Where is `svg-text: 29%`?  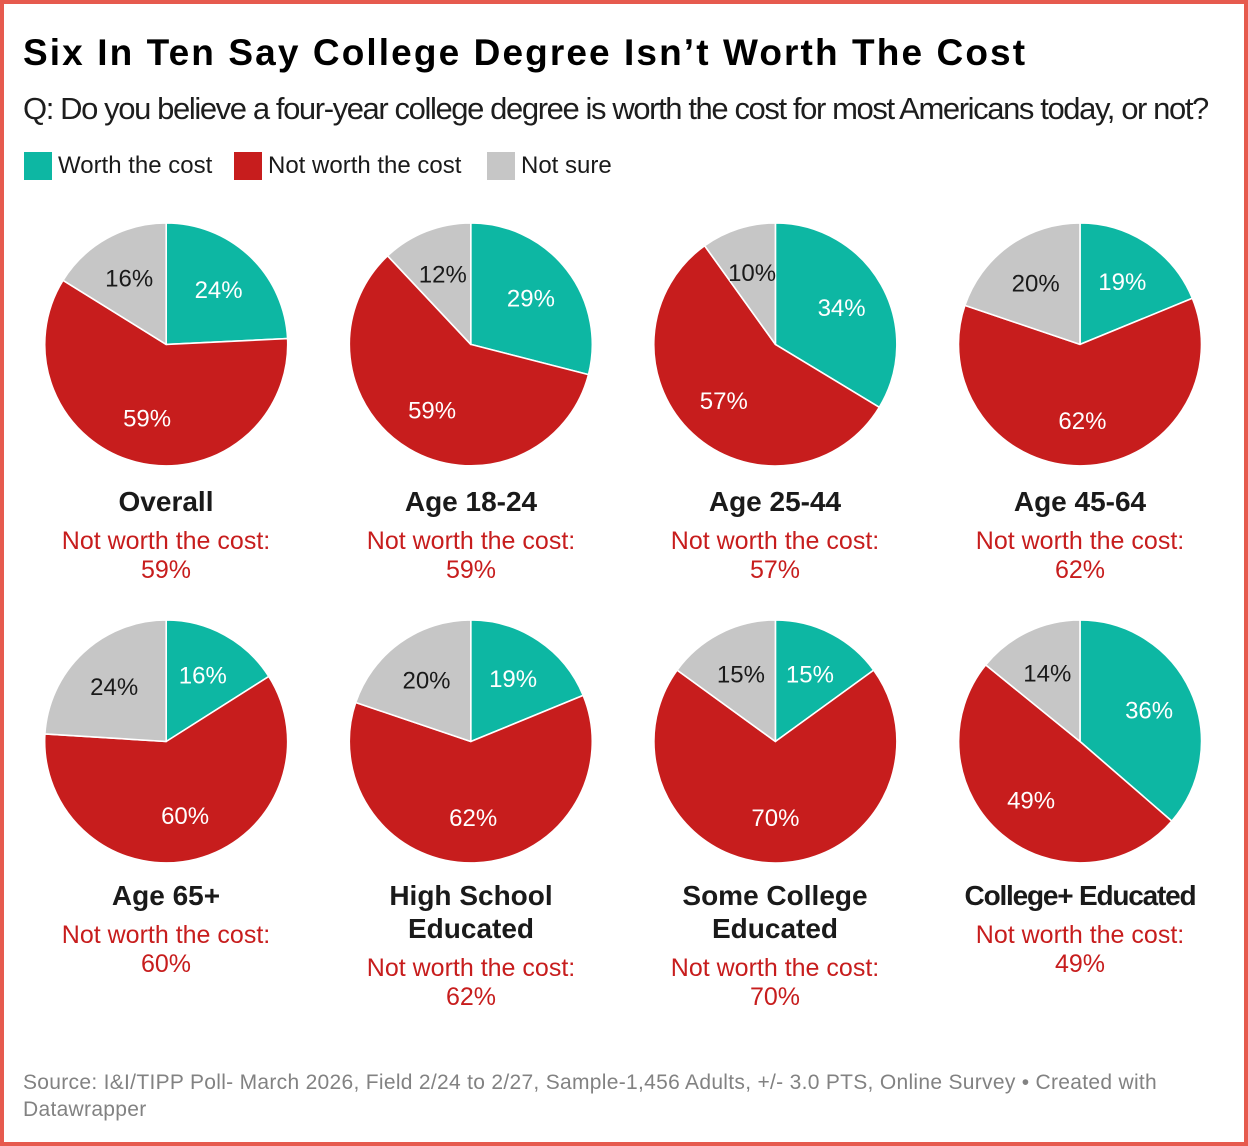
svg-text: 29% is located at coordinates (531, 299).